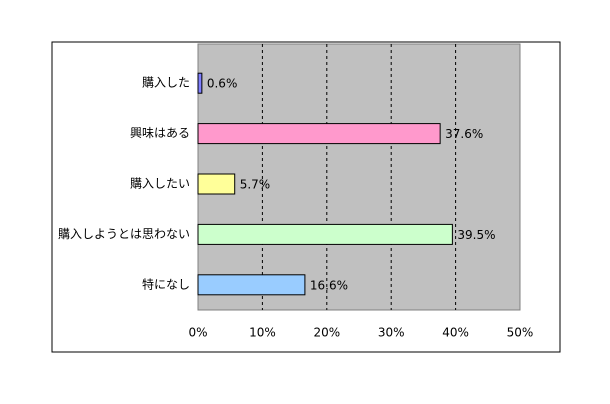 This screenshot has width=610, height=404. What do you see at coordinates (476, 235) in the screenshot?
I see `value-label: 39.5%` at bounding box center [476, 235].